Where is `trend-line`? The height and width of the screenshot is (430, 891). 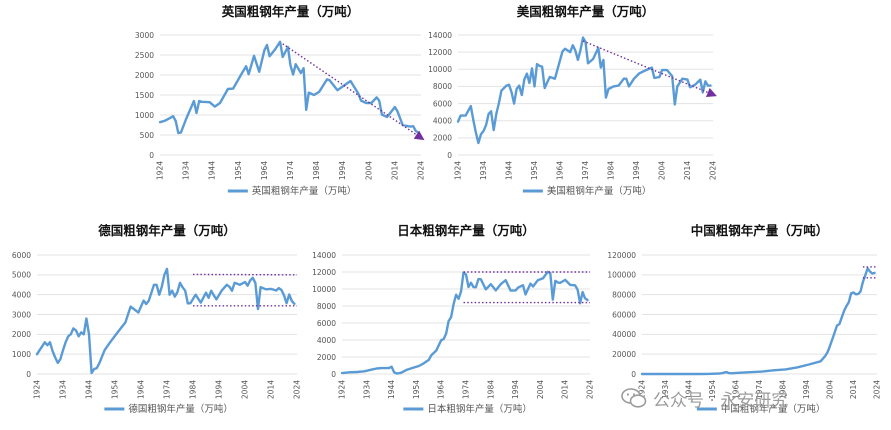
trend-line is located at coordinates (649, 68).